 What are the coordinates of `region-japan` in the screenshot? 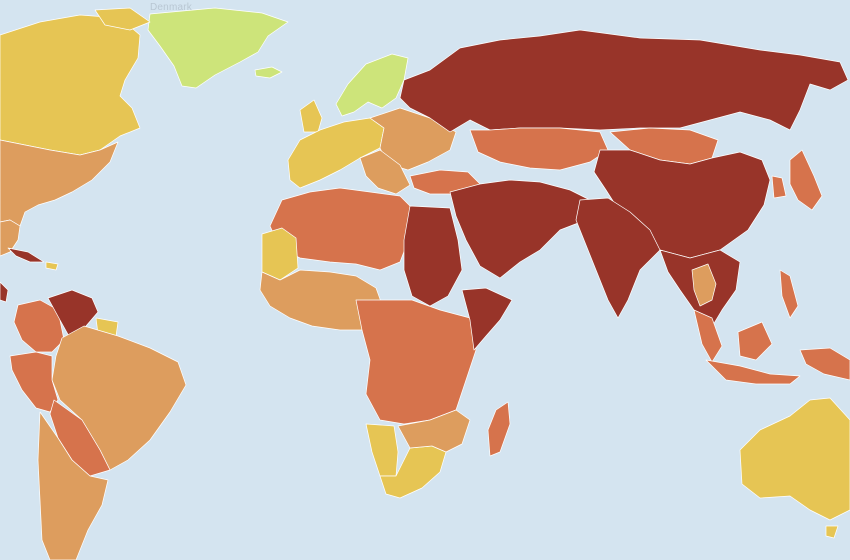 It's located at (806, 180).